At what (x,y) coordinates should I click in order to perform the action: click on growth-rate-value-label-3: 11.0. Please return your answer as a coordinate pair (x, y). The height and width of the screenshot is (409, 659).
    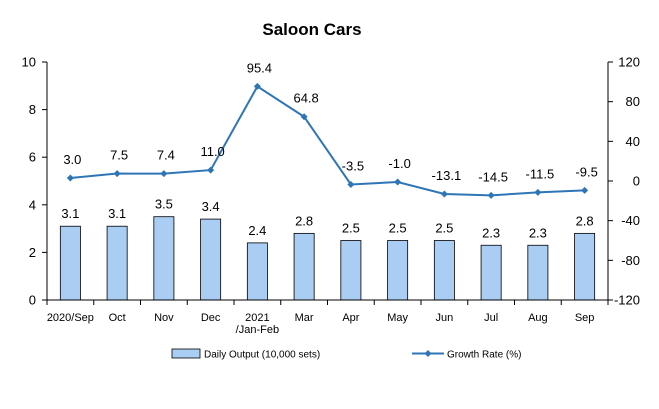
    Looking at the image, I should click on (212, 151).